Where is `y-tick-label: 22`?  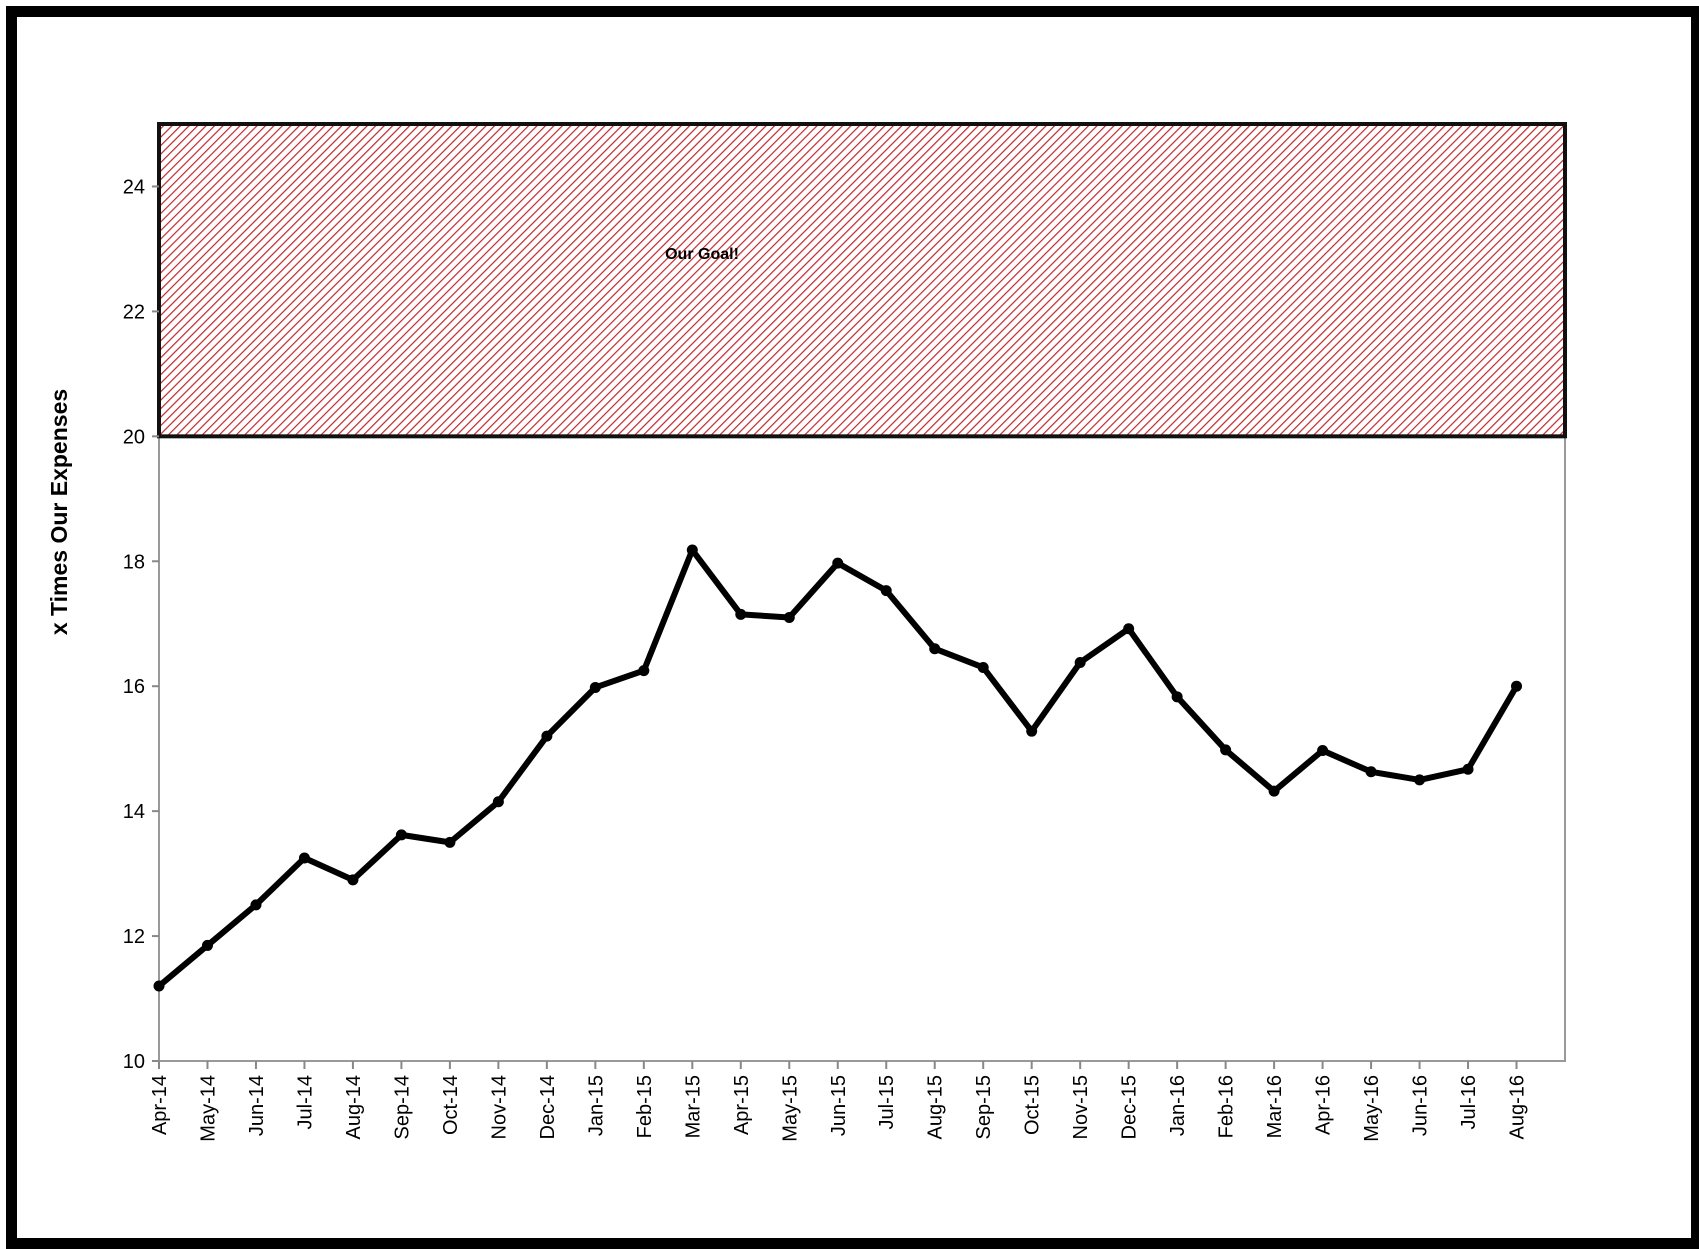
y-tick-label: 22 is located at coordinates (134, 312).